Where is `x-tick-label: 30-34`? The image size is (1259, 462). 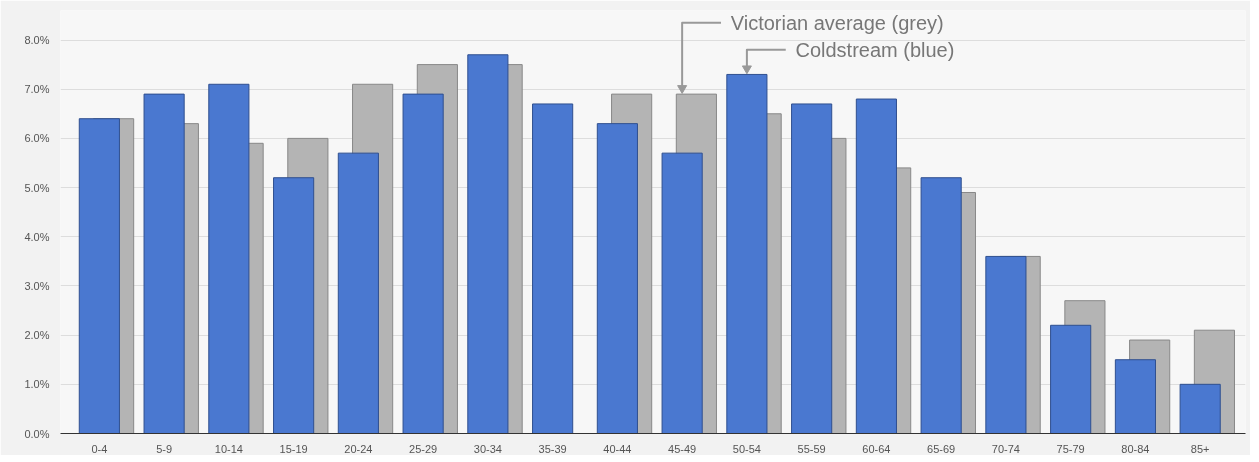
x-tick-label: 30-34 is located at coordinates (487, 448).